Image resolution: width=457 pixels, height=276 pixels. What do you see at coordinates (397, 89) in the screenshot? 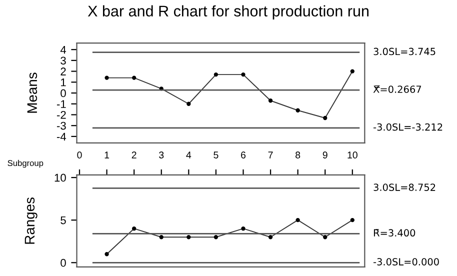
I see `ref-line-label: X̿=0.2667` at bounding box center [397, 89].